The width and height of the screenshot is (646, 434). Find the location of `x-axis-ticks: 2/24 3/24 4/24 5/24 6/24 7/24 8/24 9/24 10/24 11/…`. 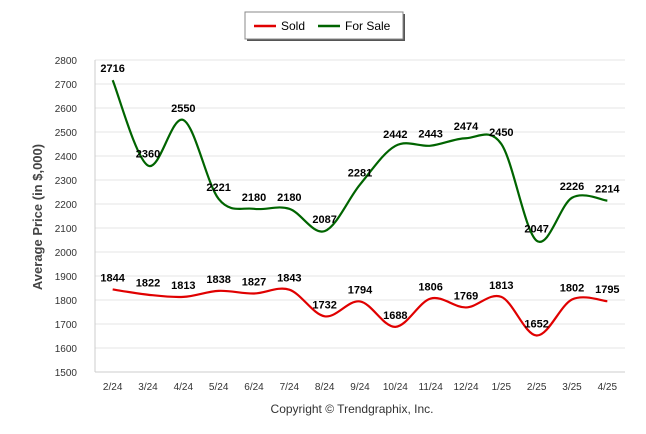

x-axis-ticks: 2/24 3/24 4/24 5/24 6/24 7/24 8/24 9/24 10/24 11/… is located at coordinates (360, 387).